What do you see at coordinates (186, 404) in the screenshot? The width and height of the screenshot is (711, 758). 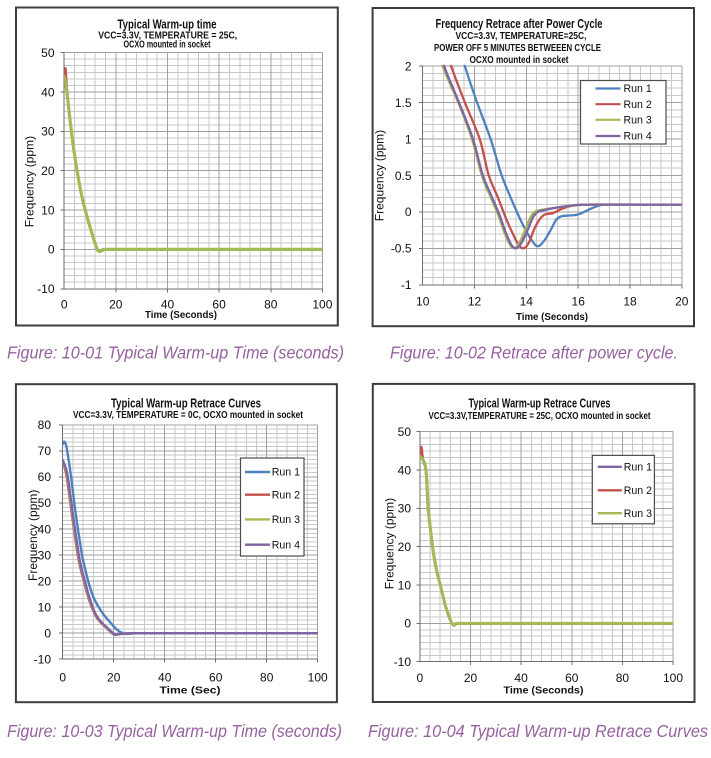 I see `svg-text:Typical Warm-up Retrace Curve: Typical Warm-up Retrace Curves` at bounding box center [186, 404].